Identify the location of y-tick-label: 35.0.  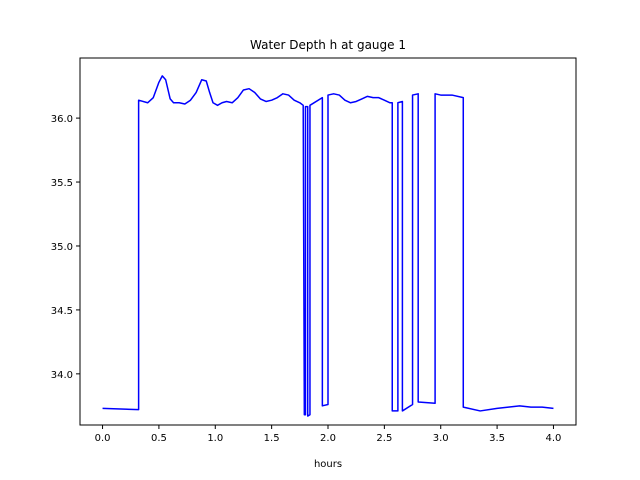
(62, 247).